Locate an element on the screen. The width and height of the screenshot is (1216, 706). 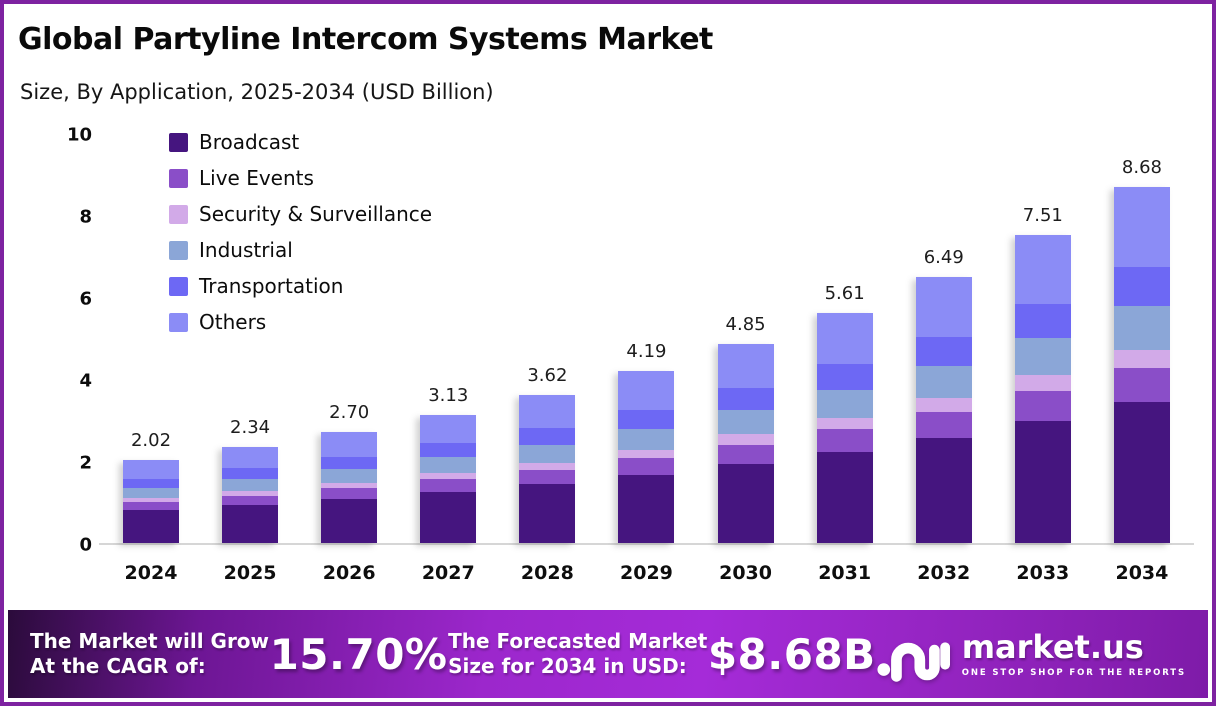
forecast-value: $8.68B is located at coordinates (791, 654).